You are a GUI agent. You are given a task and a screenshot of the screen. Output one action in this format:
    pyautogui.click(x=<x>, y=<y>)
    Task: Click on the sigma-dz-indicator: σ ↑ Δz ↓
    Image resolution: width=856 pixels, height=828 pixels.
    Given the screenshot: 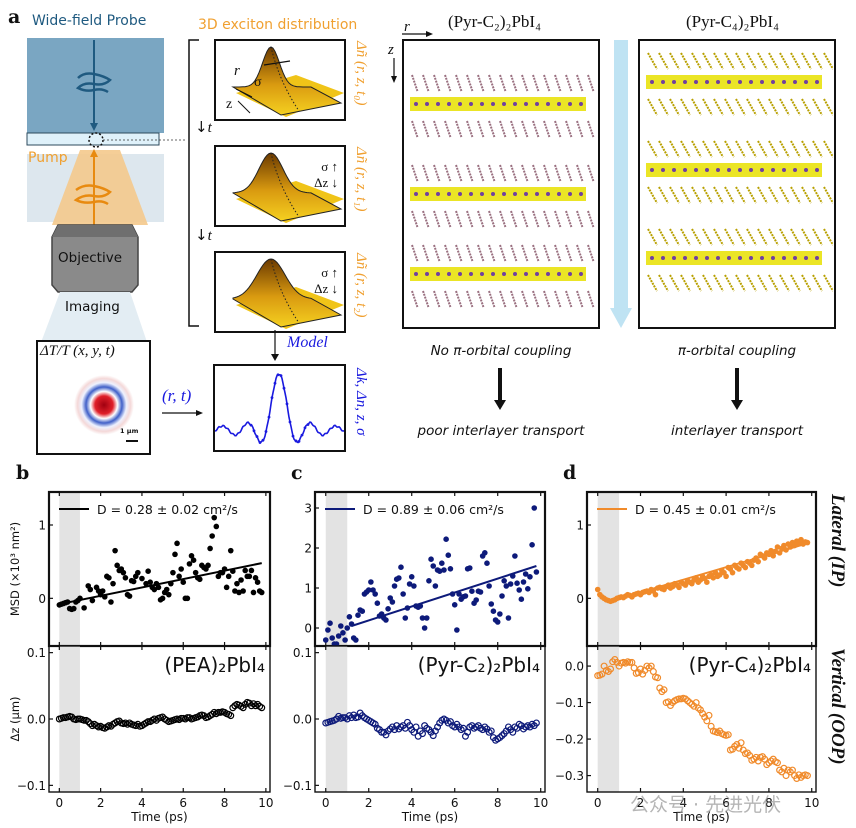 What is the action you would take?
    pyautogui.click(x=326, y=280)
    